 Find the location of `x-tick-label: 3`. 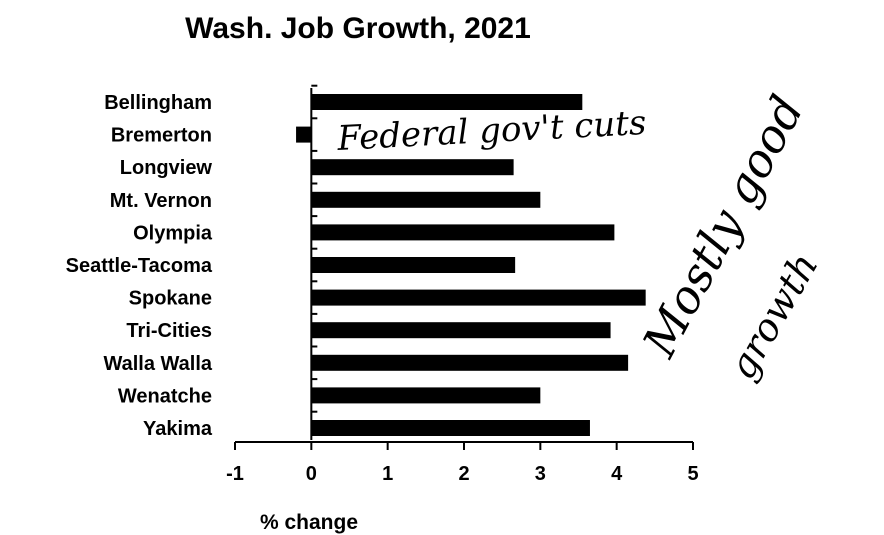

x-tick-label: 3 is located at coordinates (540, 474).